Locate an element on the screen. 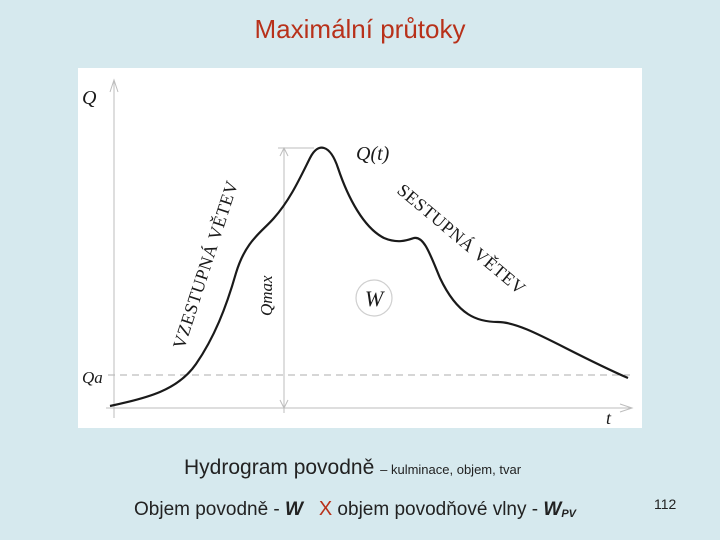 The width and height of the screenshot is (720, 540). footer-x-symbol: X is located at coordinates (325, 509).